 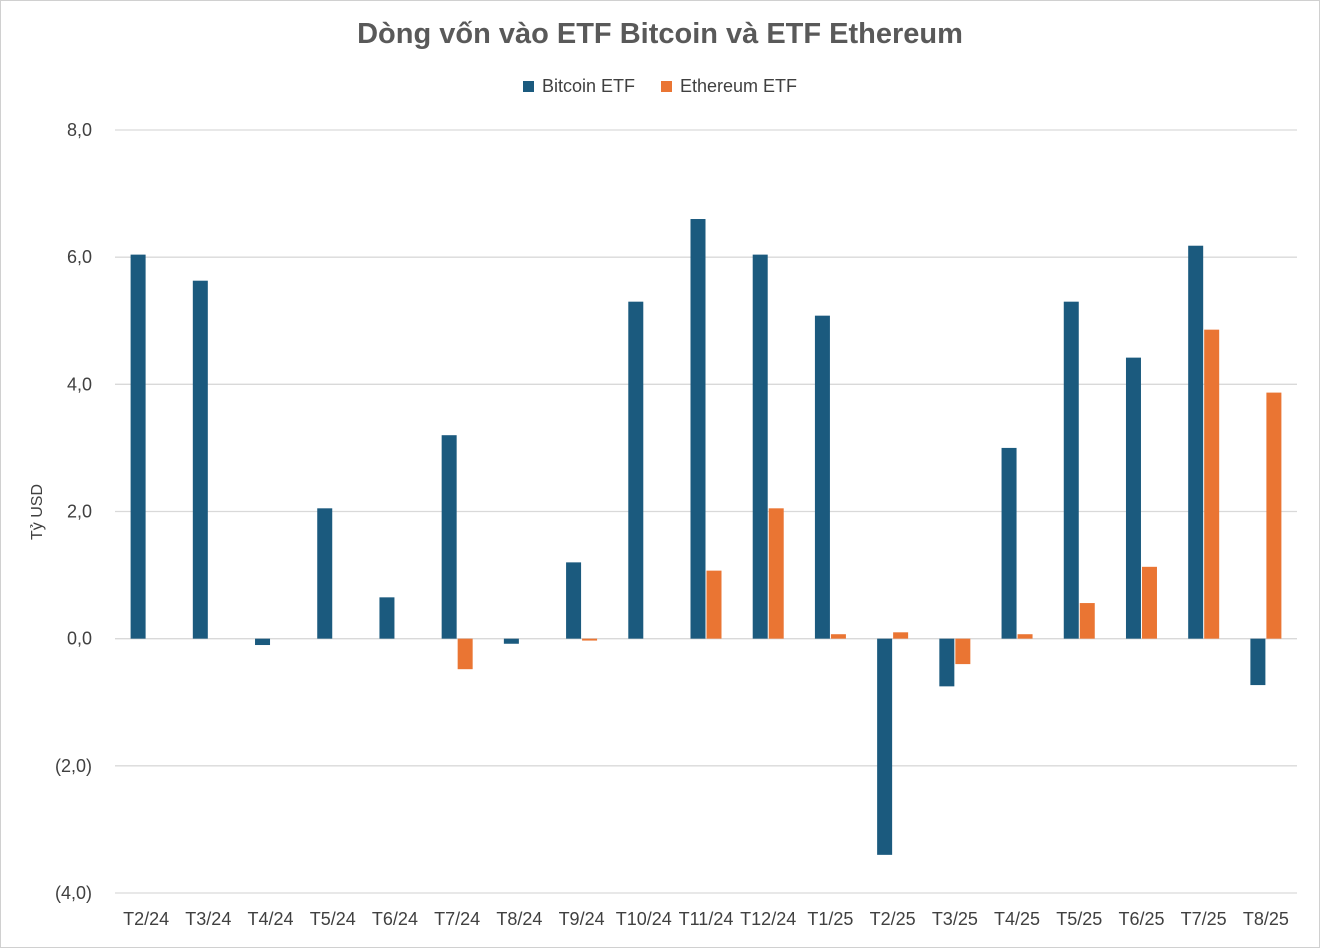 What do you see at coordinates (660, 34) in the screenshot?
I see `chart-title: Dòng vốn vào ETF Bitcoin và ETF Ethereum` at bounding box center [660, 34].